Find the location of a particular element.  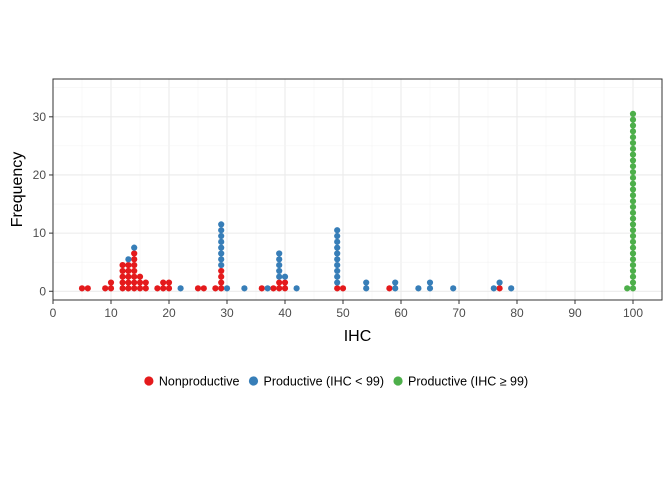

y-axis: 0 10 20 30 is located at coordinates (43, 204).